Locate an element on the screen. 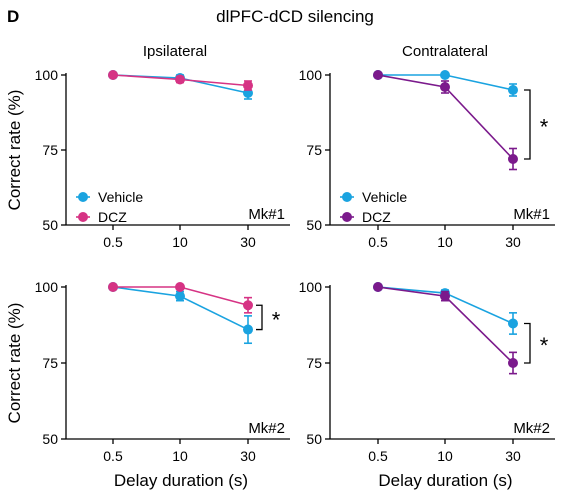  column-title-contralateral: Contralateral is located at coordinates (445, 51).